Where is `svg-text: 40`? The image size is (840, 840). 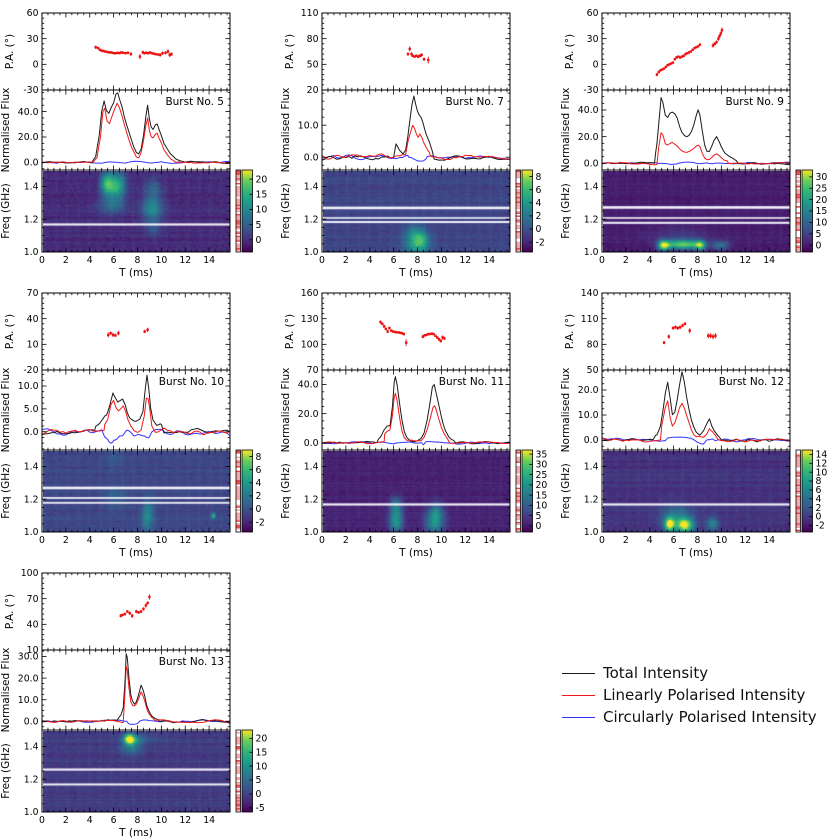
svg-text: 40 is located at coordinates (33, 625).